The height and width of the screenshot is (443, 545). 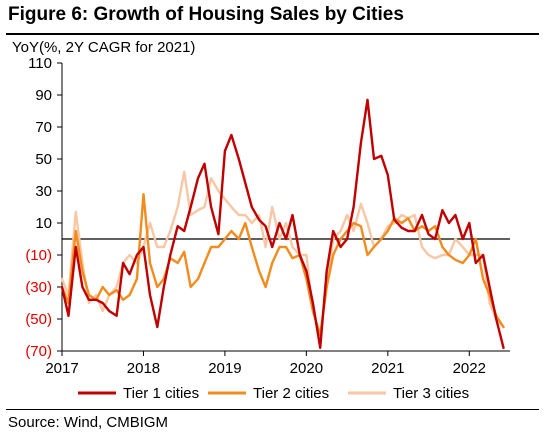 What do you see at coordinates (161, 393) in the screenshot?
I see `legend-label: Tier 1 cities` at bounding box center [161, 393].